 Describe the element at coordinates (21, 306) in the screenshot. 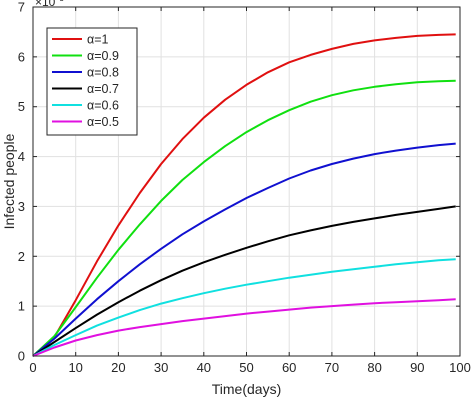

I see `y-tick-label-1: 1` at that location.